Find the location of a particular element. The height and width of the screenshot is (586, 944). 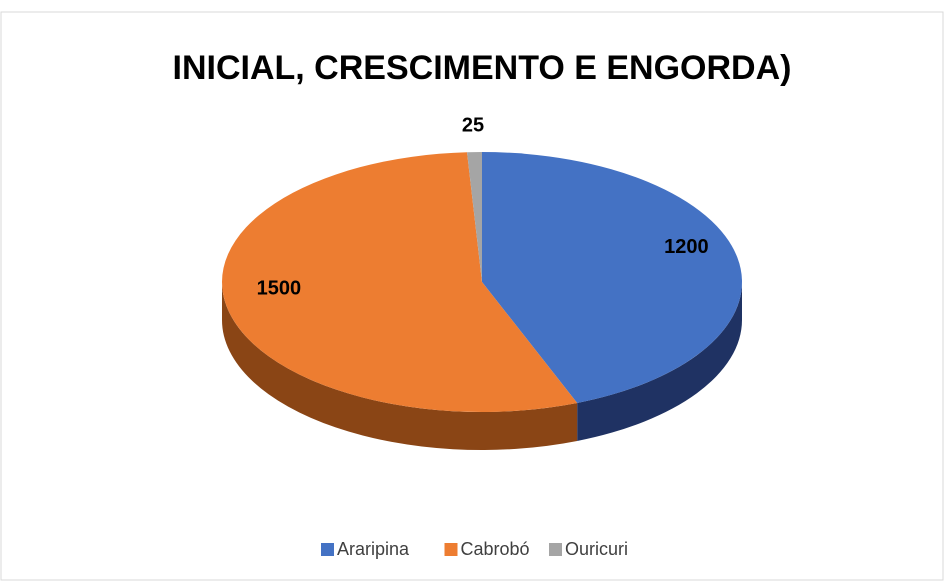

legend-label: Araripina is located at coordinates (373, 549).